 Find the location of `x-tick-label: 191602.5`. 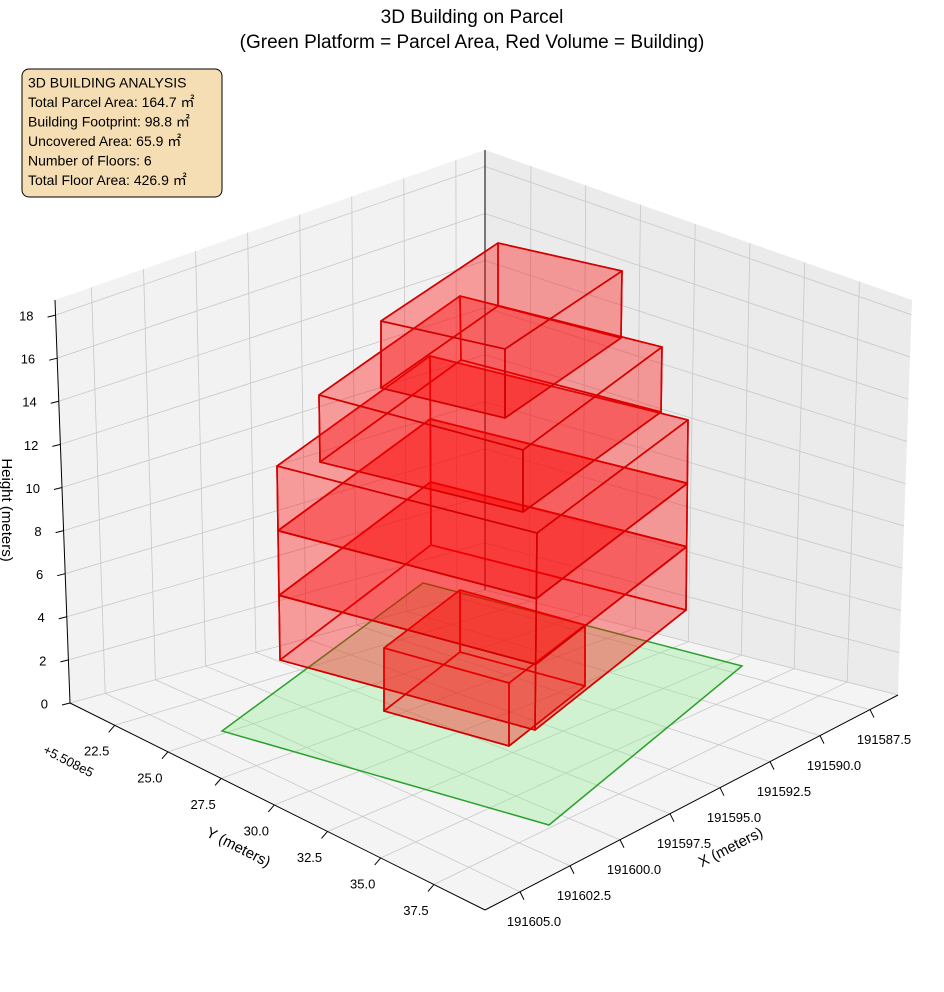

x-tick-label: 191602.5 is located at coordinates (584, 895).